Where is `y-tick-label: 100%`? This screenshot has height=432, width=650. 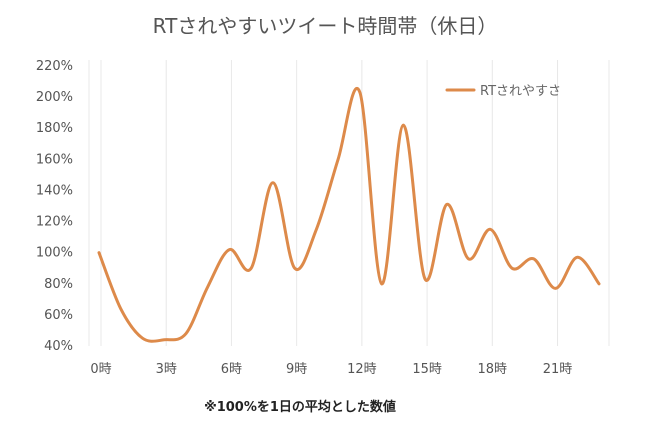
y-tick-label: 100% is located at coordinates (54, 253).